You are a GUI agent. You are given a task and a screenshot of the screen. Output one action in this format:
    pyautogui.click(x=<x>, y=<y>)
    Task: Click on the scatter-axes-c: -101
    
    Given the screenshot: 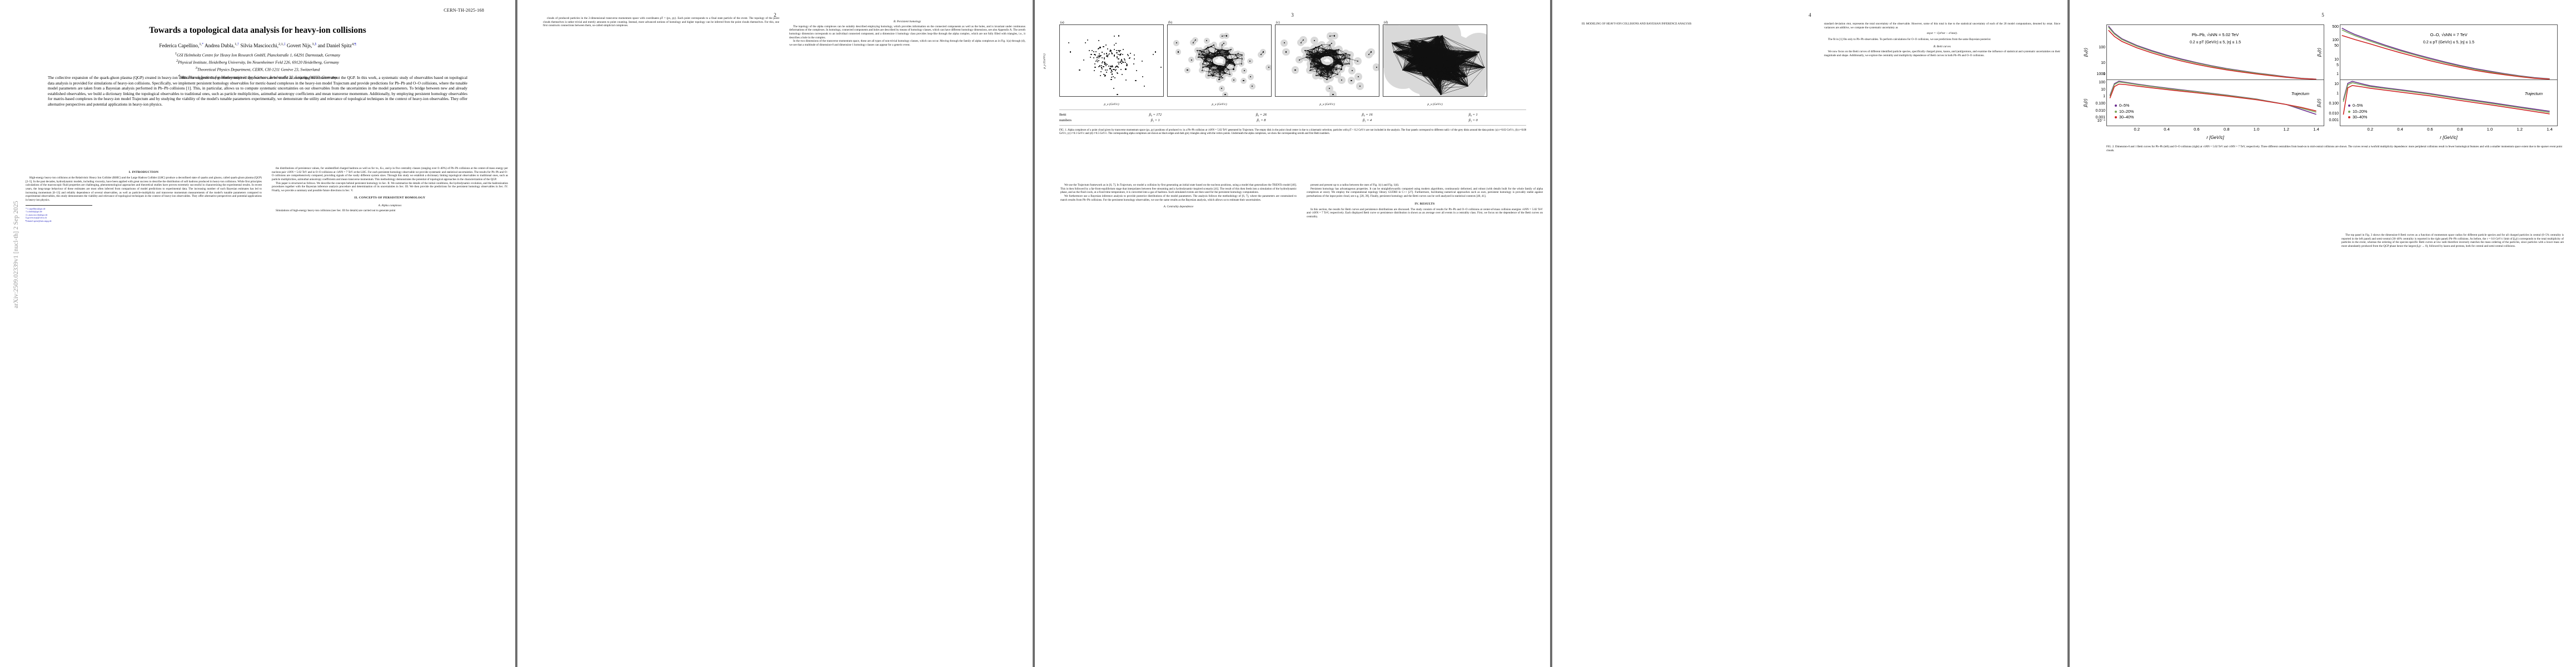 What is the action you would take?
    pyautogui.click(x=1327, y=60)
    